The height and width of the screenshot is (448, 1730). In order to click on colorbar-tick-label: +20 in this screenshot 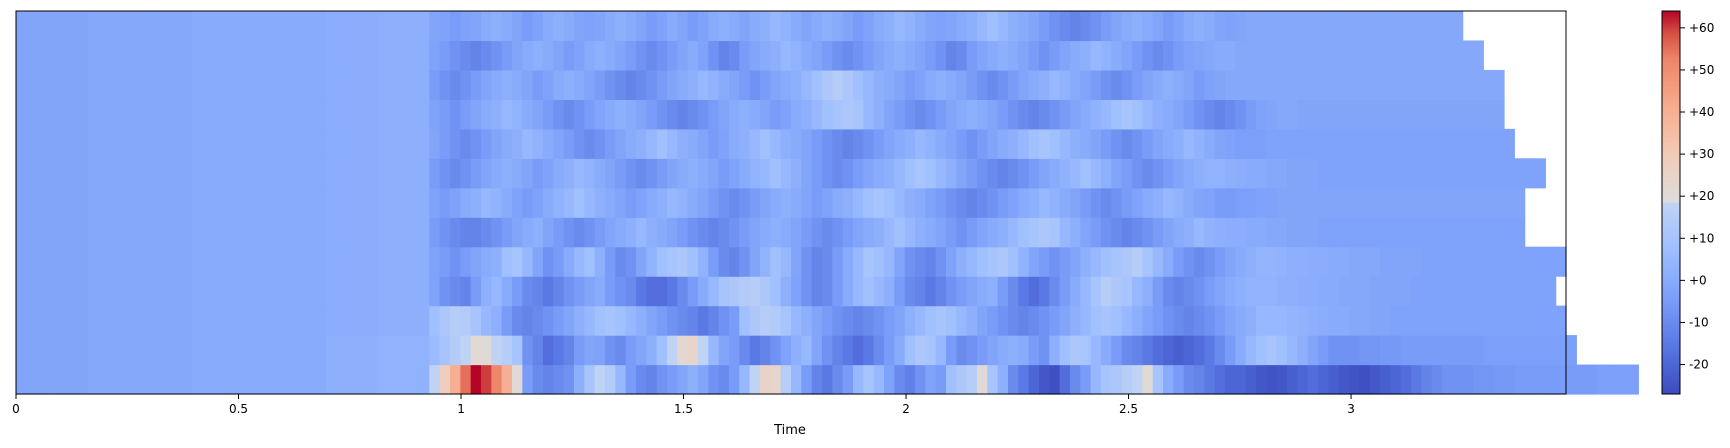, I will do `click(1701, 196)`.